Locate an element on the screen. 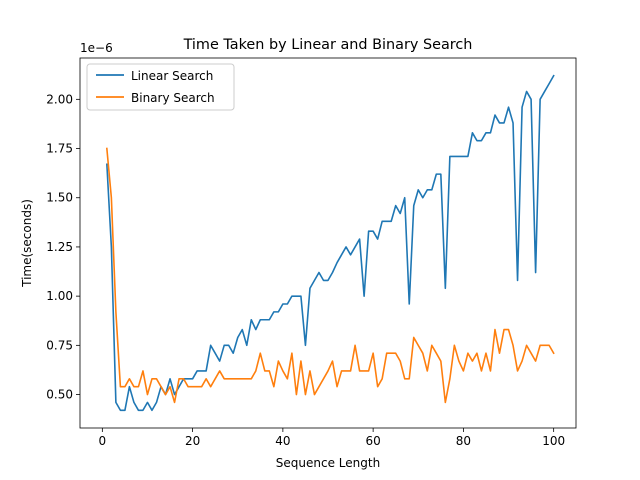  y-tick-label: 0.50 is located at coordinates (59, 395).